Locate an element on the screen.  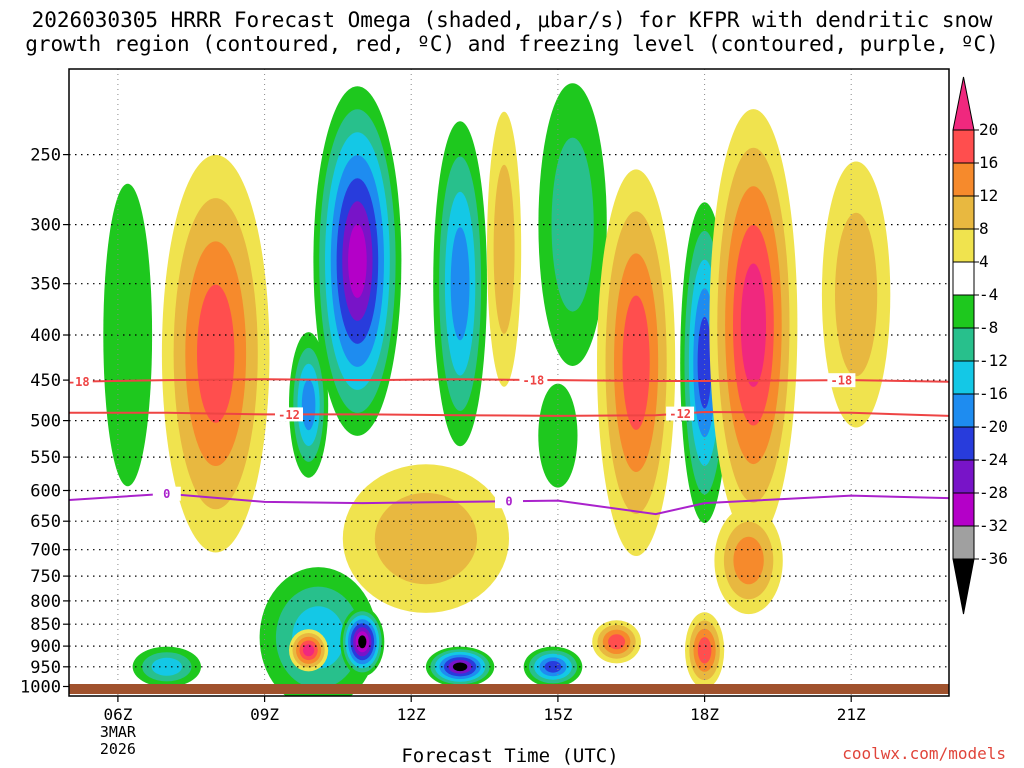
x-tick-label-6: 06Z is located at coordinates (117, 714).